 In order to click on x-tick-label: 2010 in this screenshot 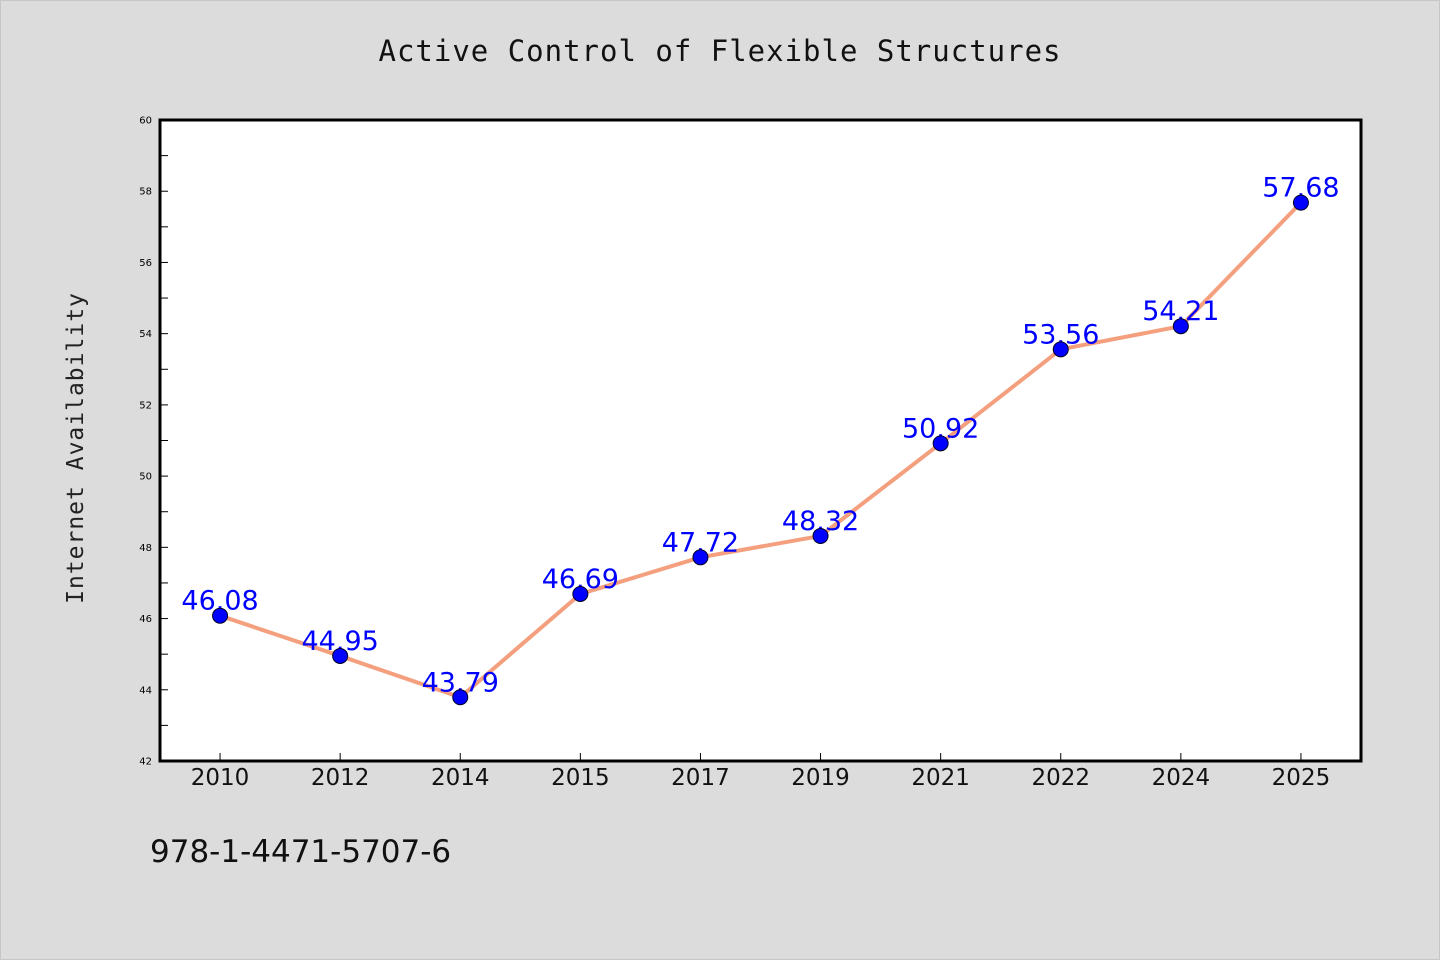, I will do `click(220, 778)`.